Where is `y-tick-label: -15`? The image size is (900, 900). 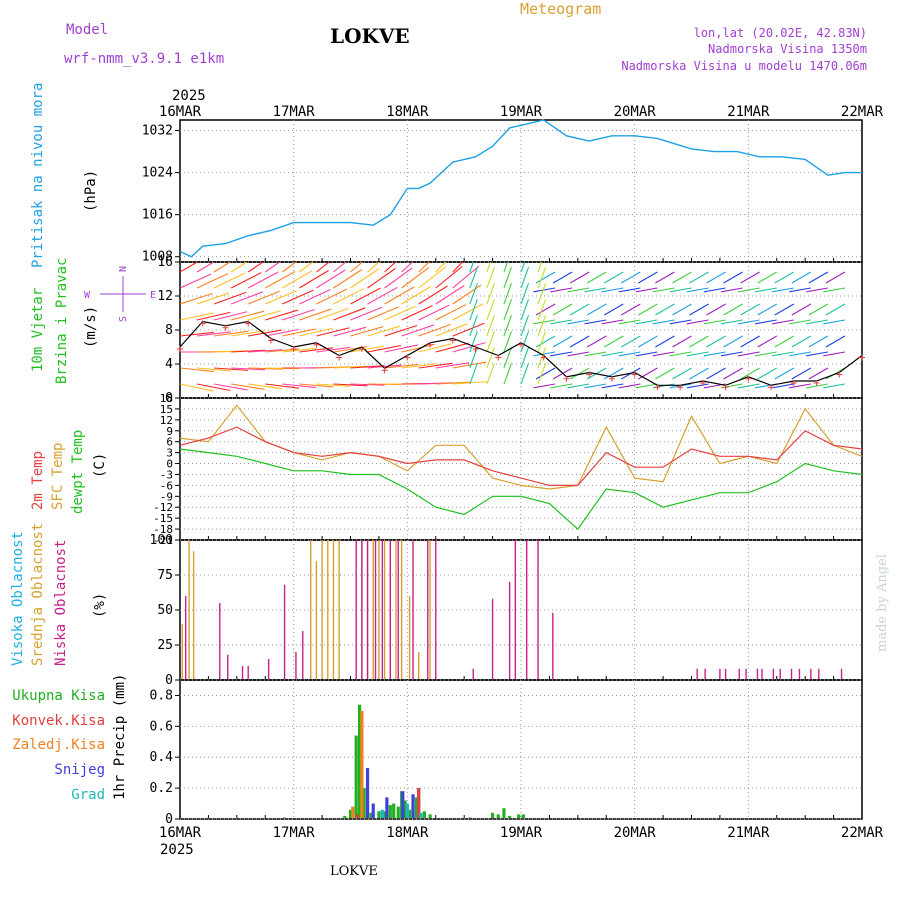 y-tick-label: -15 is located at coordinates (163, 518).